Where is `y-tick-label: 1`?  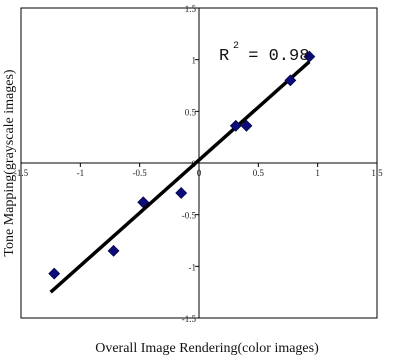
y-tick-label: 1 is located at coordinates (194, 61).